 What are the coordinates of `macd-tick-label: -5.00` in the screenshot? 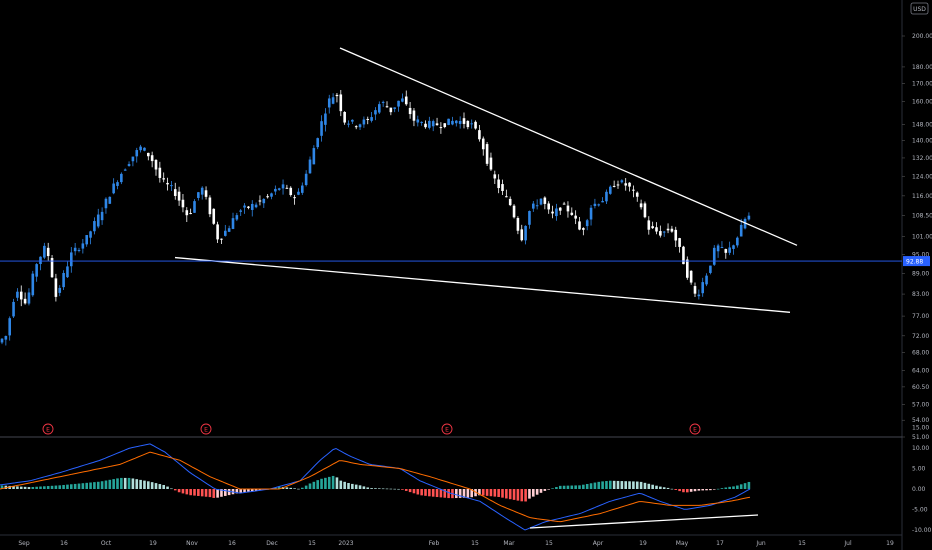 It's located at (920, 510).